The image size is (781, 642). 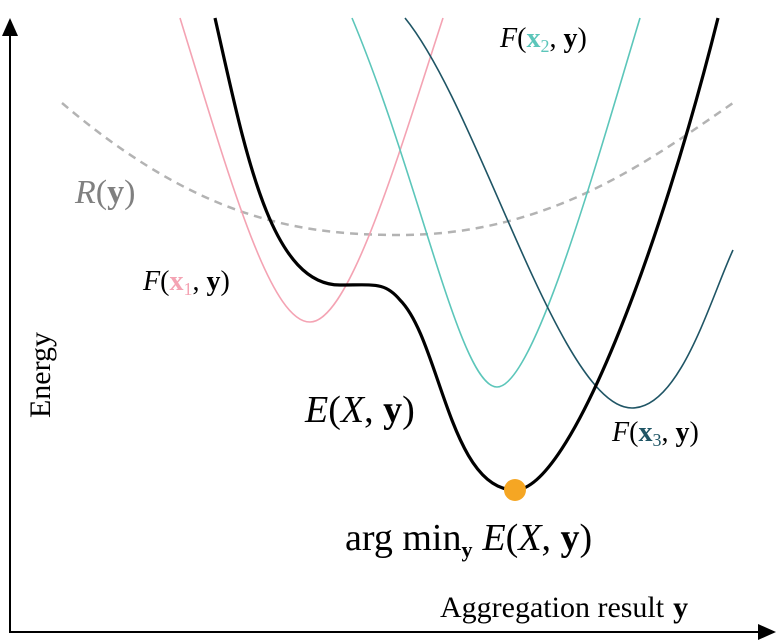 I want to click on label-part: 1, so click(x=187, y=289).